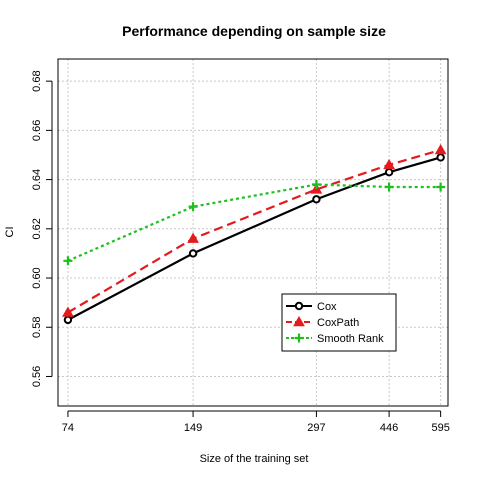 This screenshot has width=480, height=480. What do you see at coordinates (68, 428) in the screenshot?
I see `x-tick-label: 74` at bounding box center [68, 428].